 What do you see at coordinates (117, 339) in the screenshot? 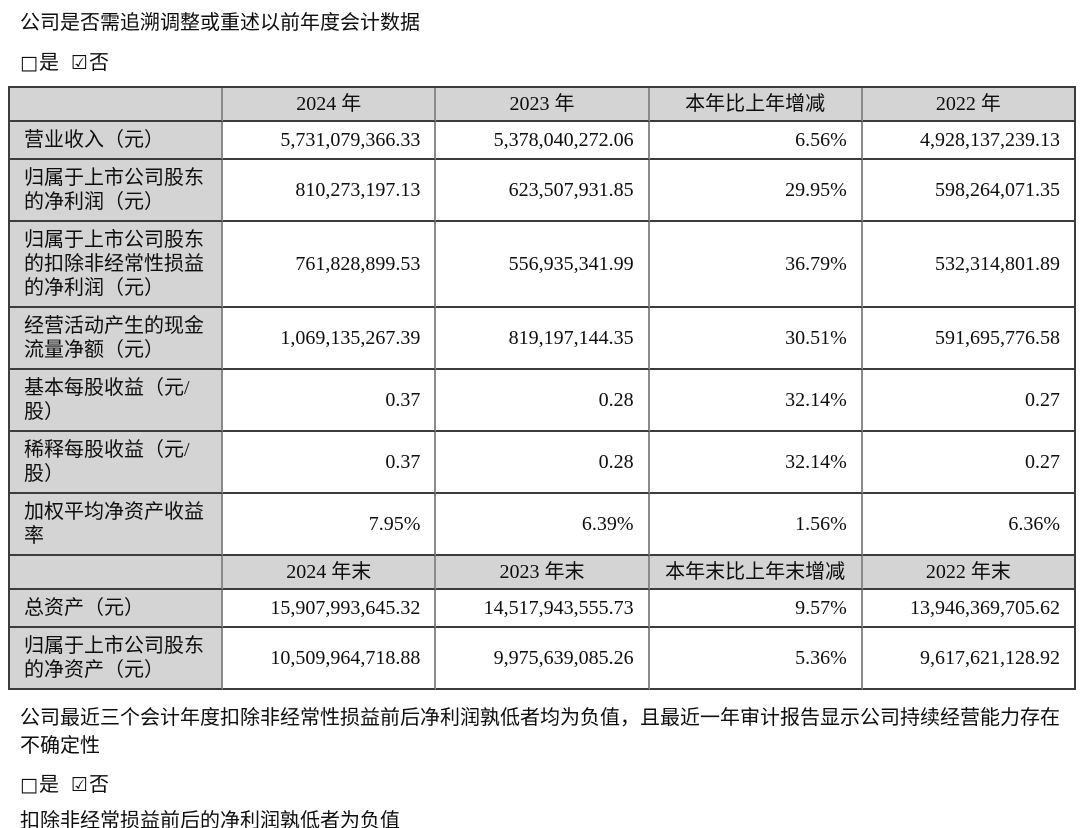
I see `row-label: 经营活动产生的现金流量净额（元）` at bounding box center [117, 339].